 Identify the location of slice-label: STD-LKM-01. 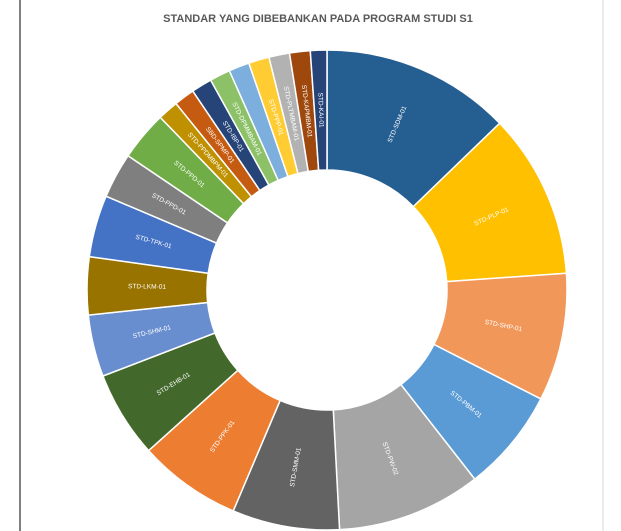
(147, 287).